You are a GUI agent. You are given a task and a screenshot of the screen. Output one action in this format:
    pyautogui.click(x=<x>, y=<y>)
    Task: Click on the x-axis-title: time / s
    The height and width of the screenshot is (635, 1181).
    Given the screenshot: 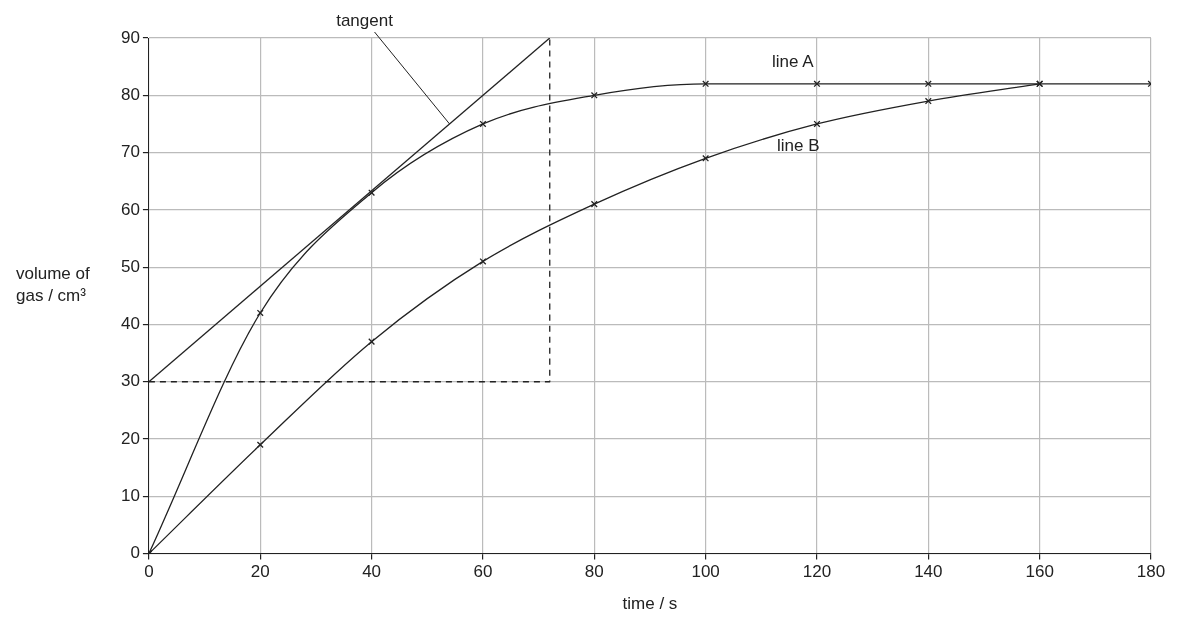 What is the action you would take?
    pyautogui.click(x=650, y=603)
    